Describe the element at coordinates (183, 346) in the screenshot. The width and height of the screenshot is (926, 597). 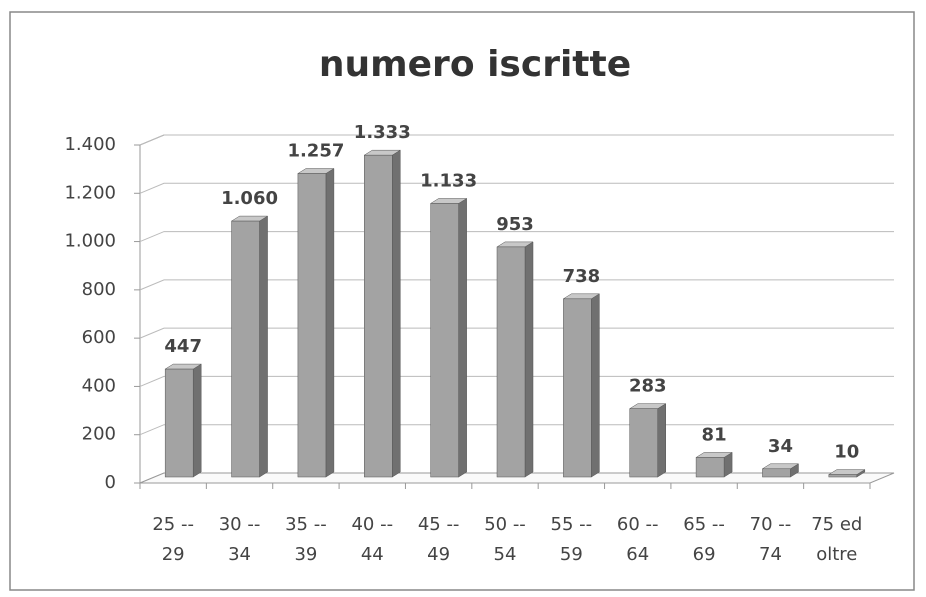
I see `value-label: 447` at that location.